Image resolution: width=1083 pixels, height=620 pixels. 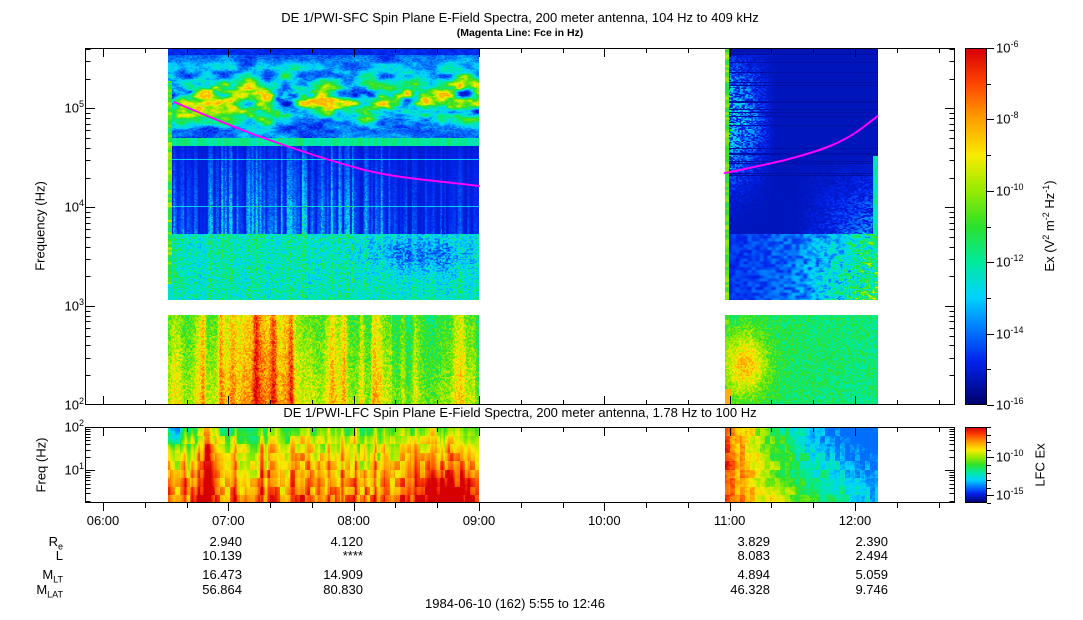 I want to click on sfc-colorbar-tick-label: 10⁻¹⁶, so click(x=1010, y=404).